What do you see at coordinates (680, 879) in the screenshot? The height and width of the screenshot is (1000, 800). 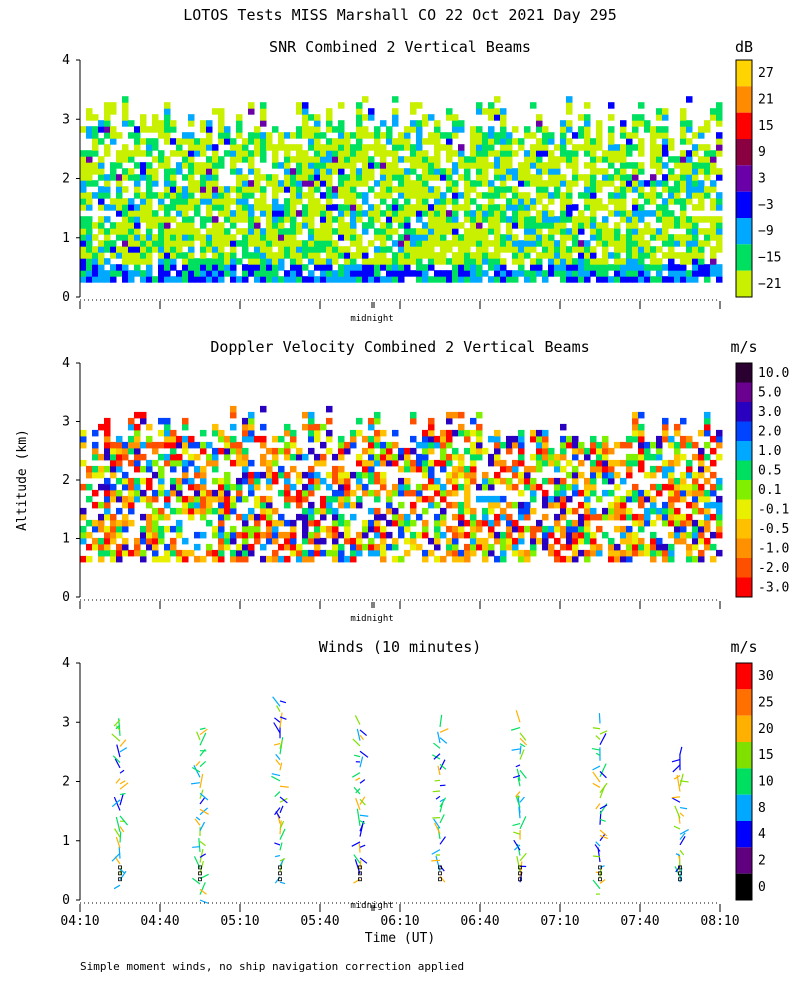 I see `wind-marker` at bounding box center [680, 879].